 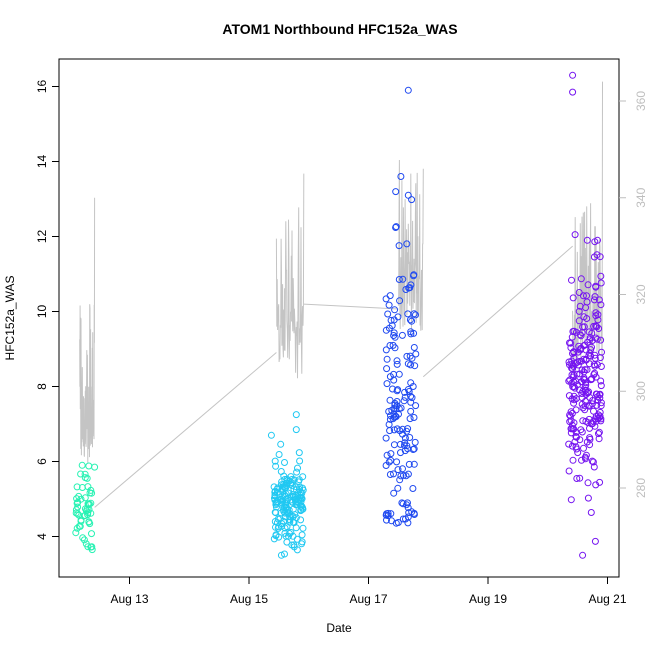 What do you see at coordinates (641, 197) in the screenshot?
I see `y2-tick-label: 340` at bounding box center [641, 197].